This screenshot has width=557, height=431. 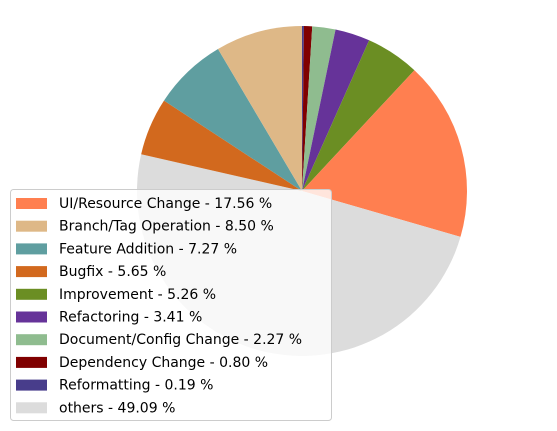 I want to click on legend-swatch-document-config-change, so click(x=31, y=340).